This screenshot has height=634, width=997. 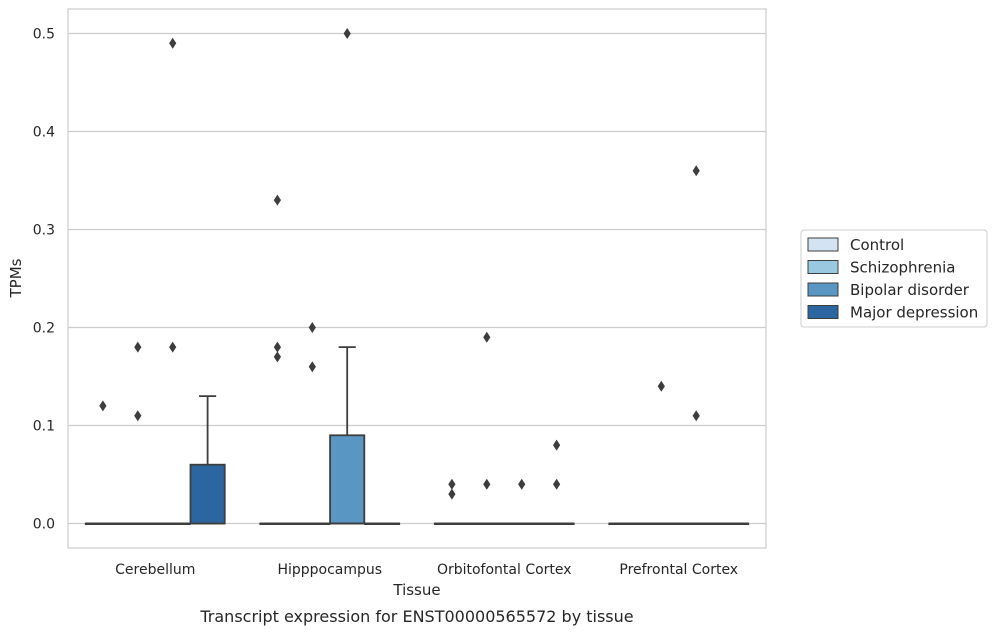 What do you see at coordinates (877, 245) in the screenshot?
I see `legend-label: Control` at bounding box center [877, 245].